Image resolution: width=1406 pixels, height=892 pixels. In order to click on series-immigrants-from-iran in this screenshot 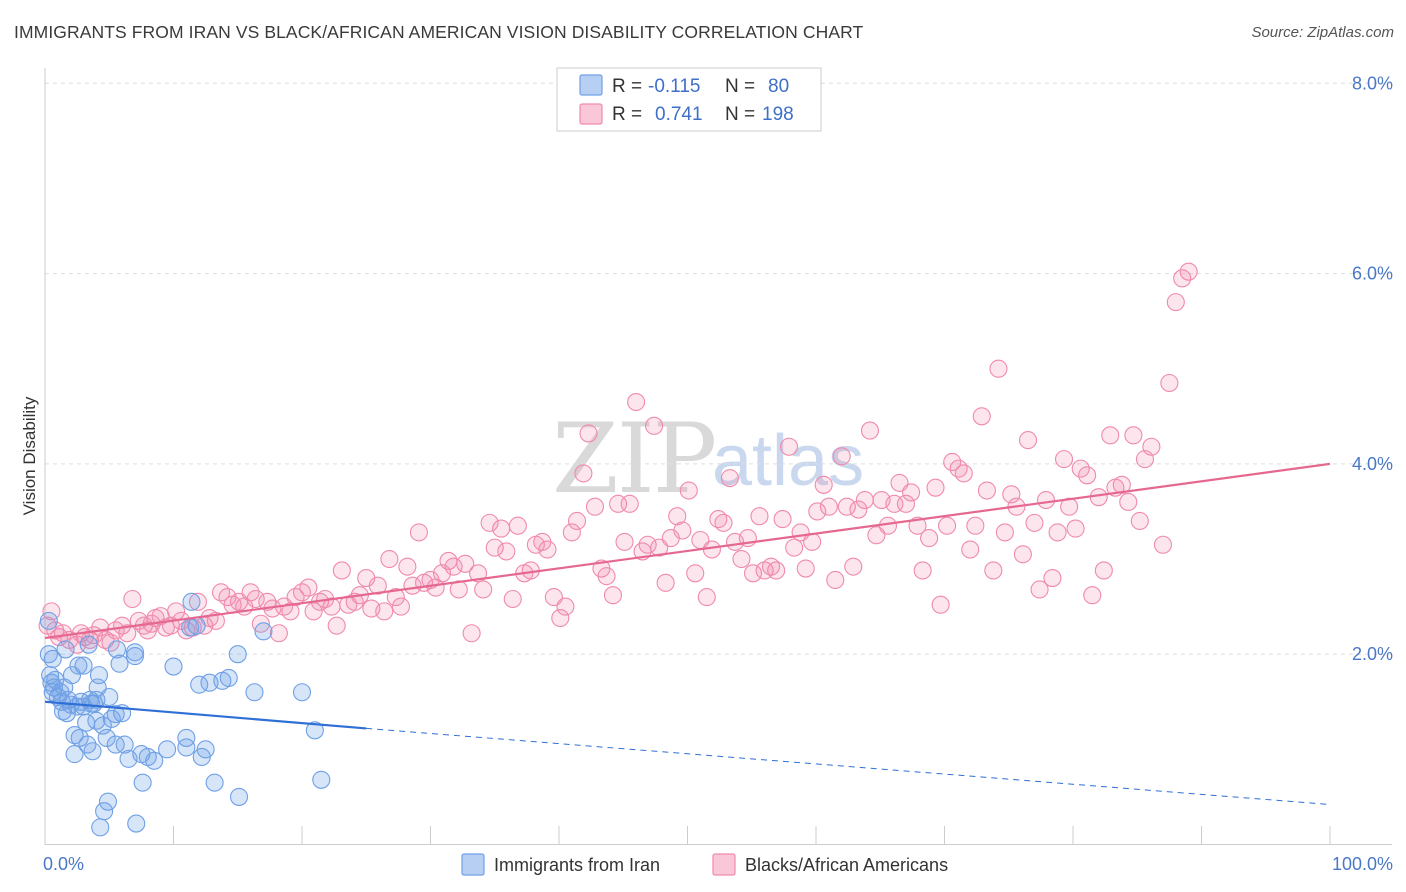, I will do `click(185, 714)`.